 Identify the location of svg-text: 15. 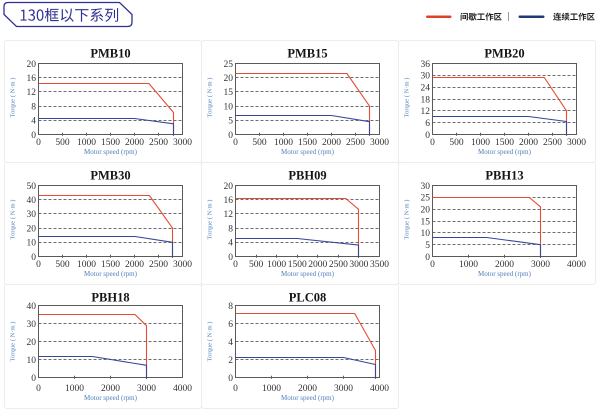
(426, 222).